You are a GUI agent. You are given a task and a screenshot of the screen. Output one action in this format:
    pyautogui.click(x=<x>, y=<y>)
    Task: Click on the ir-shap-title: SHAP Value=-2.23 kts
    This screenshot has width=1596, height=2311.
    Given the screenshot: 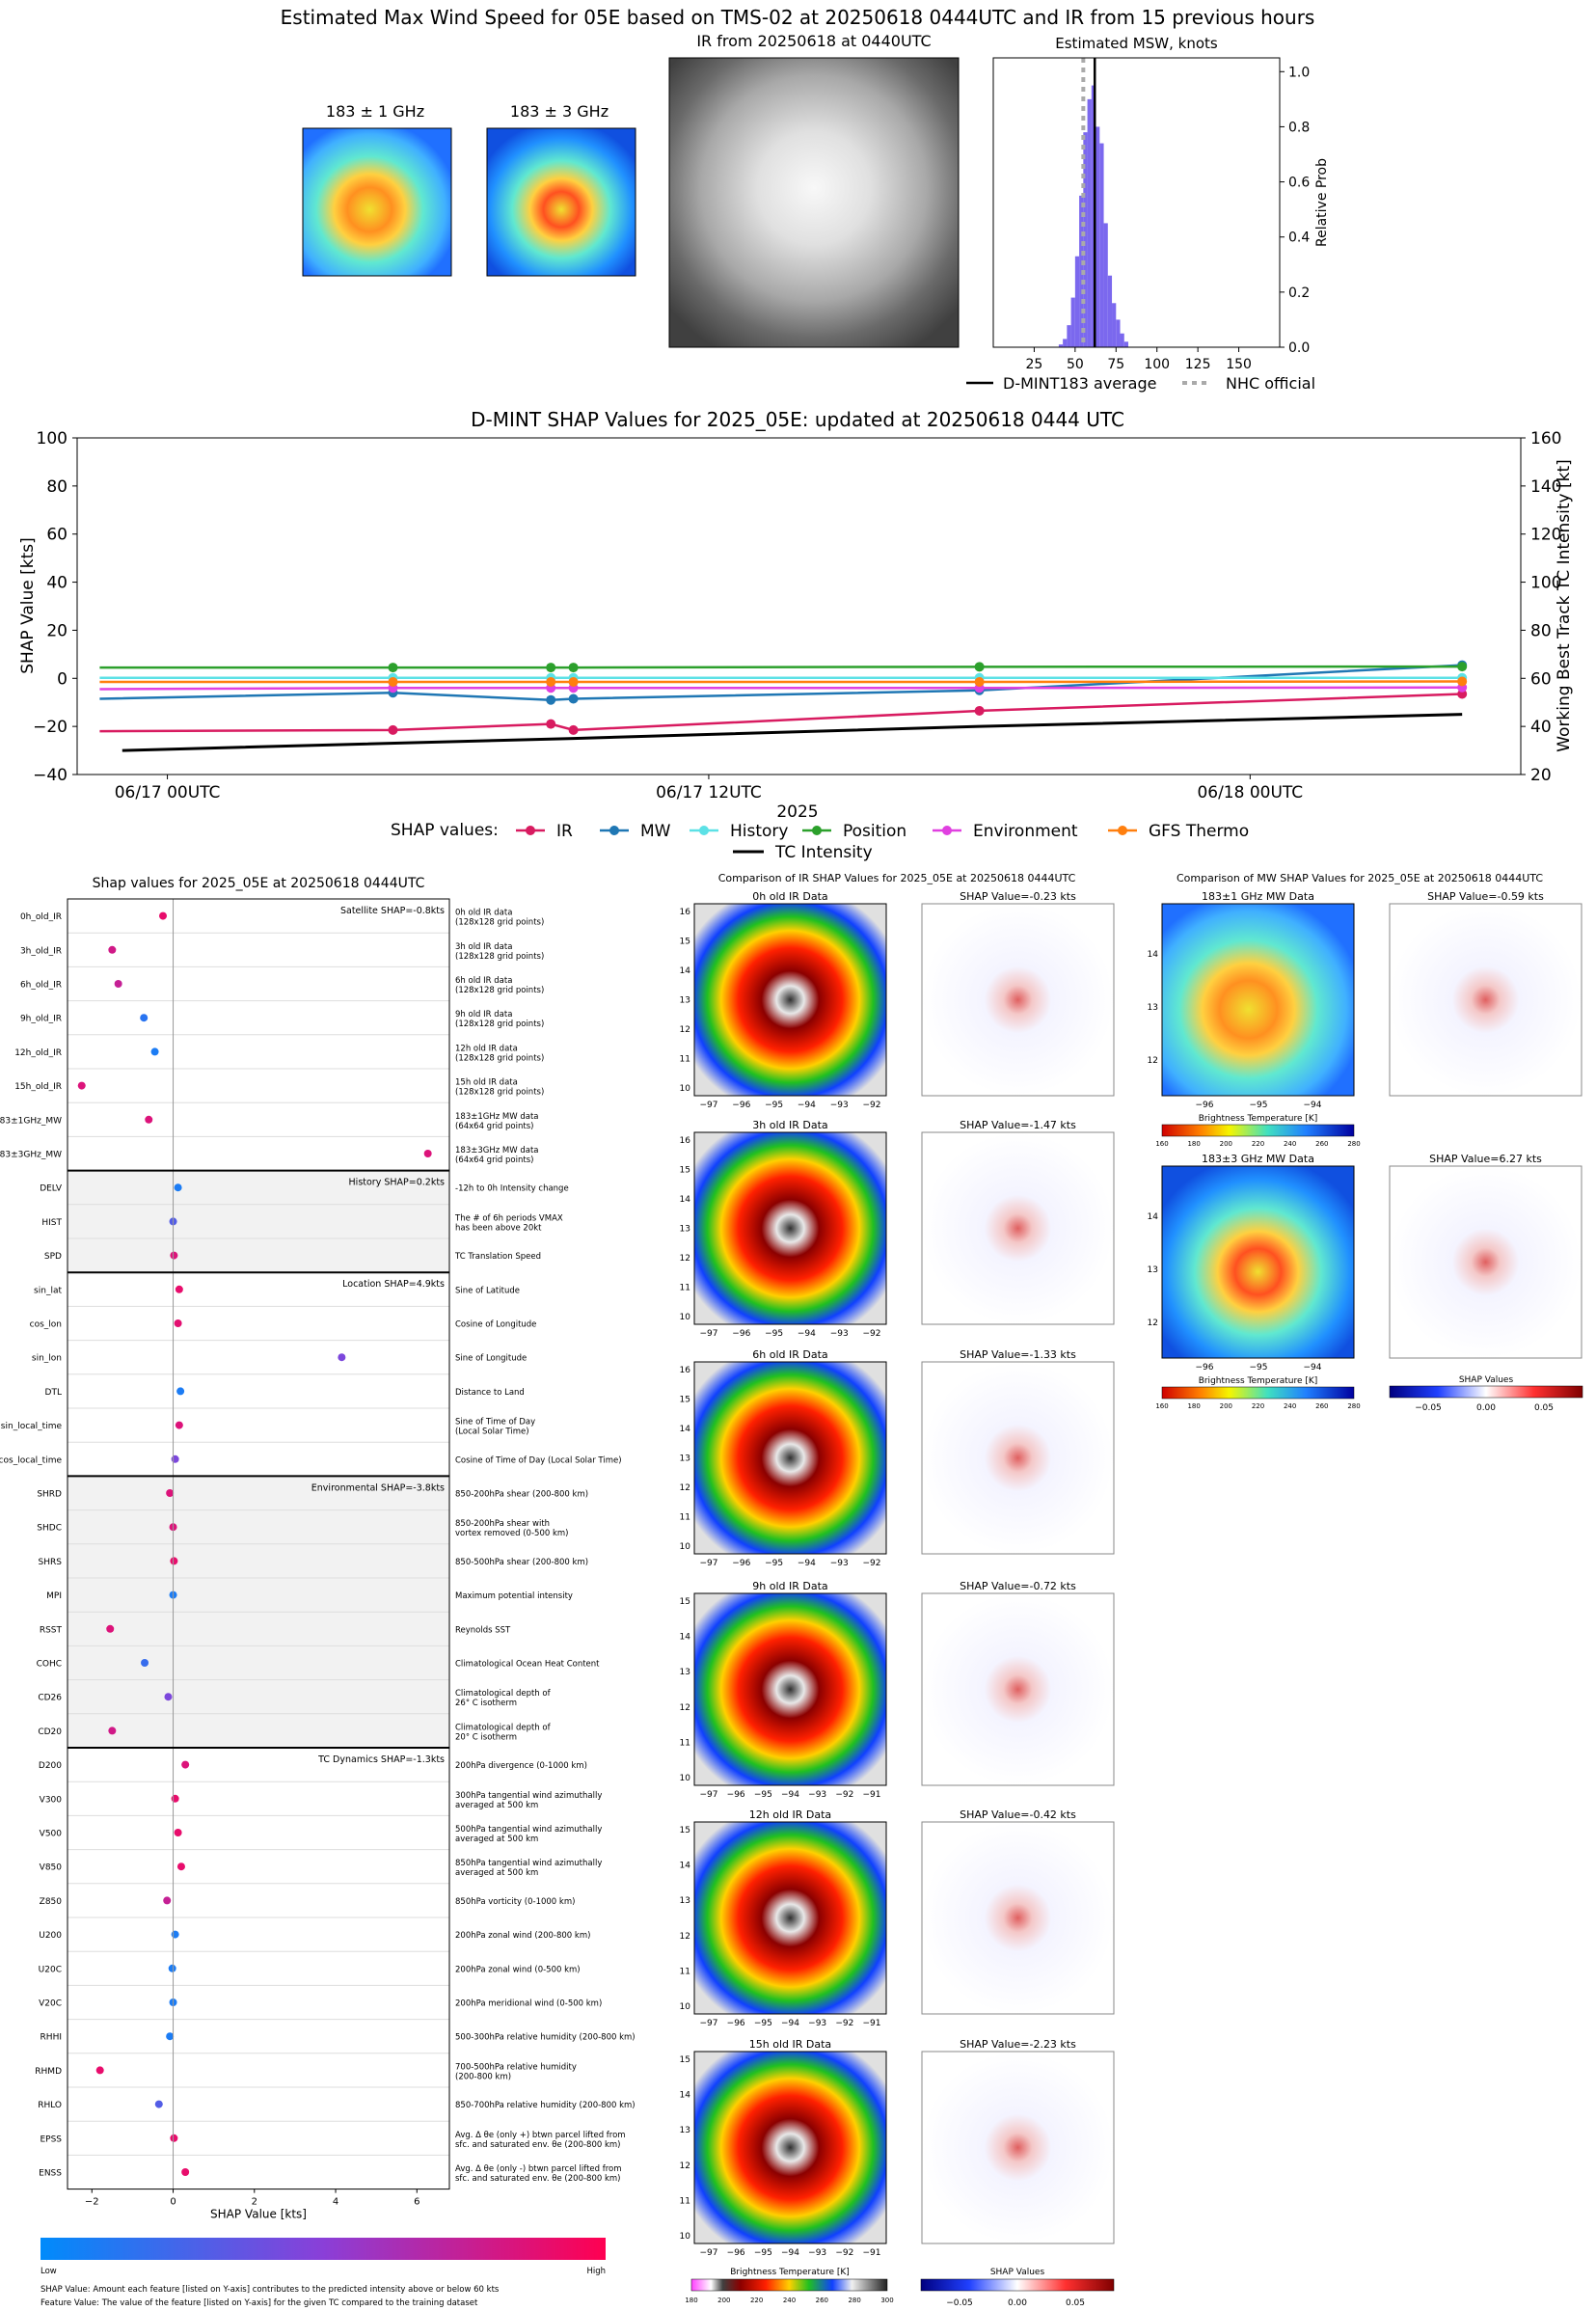 What is the action you would take?
    pyautogui.click(x=1018, y=2044)
    